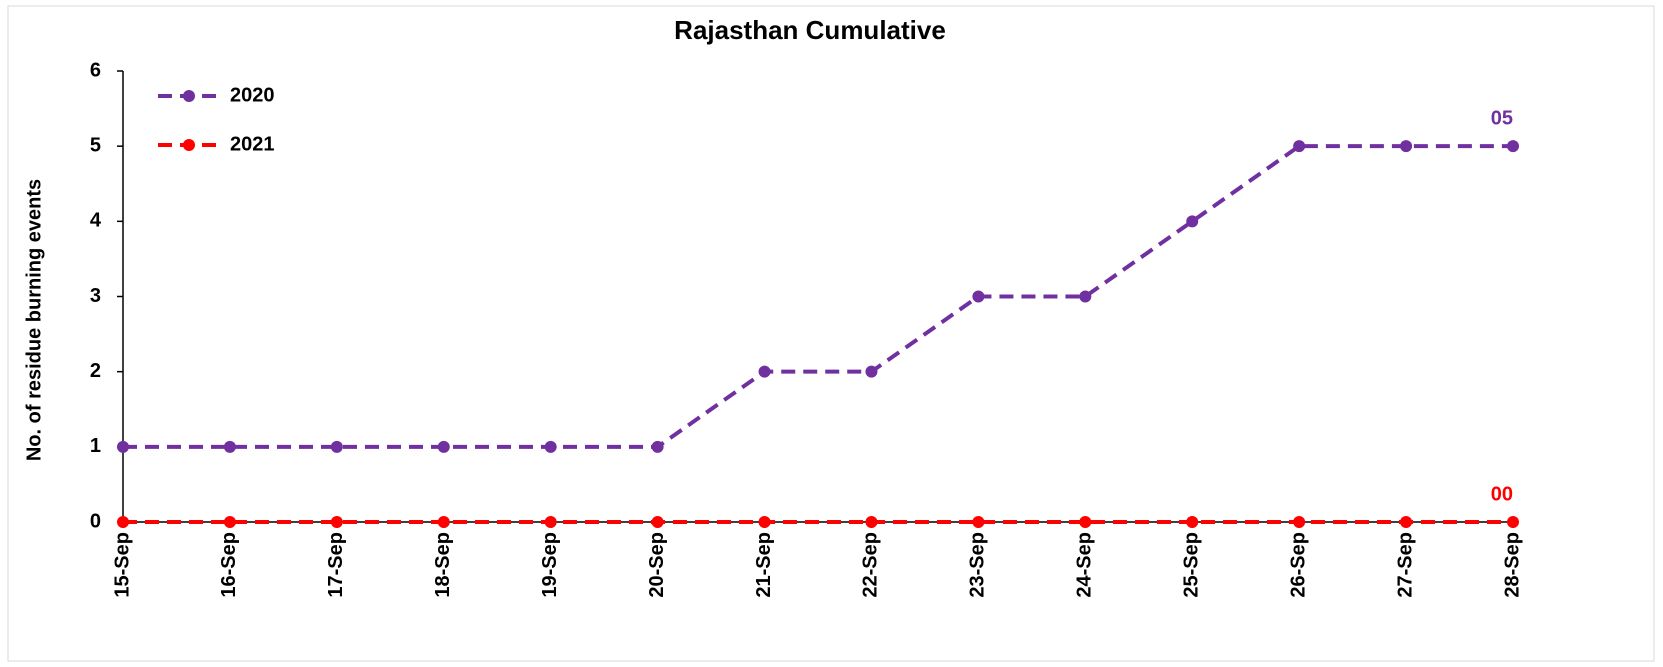  Describe the element at coordinates (122, 565) in the screenshot. I see `x-tick-label: 15-Sep` at that location.